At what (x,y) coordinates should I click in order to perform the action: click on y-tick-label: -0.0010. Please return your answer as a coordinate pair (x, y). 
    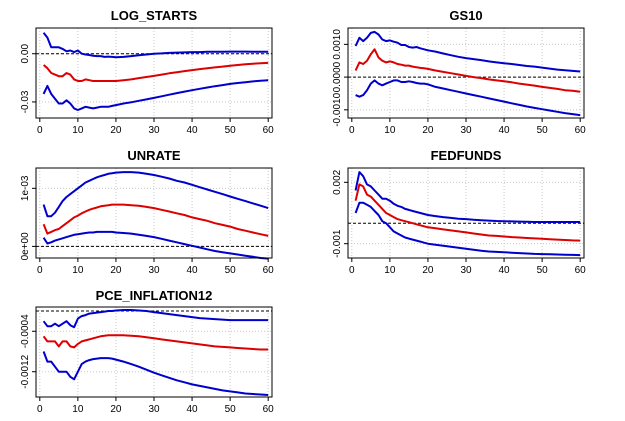
    Looking at the image, I should click on (337, 109).